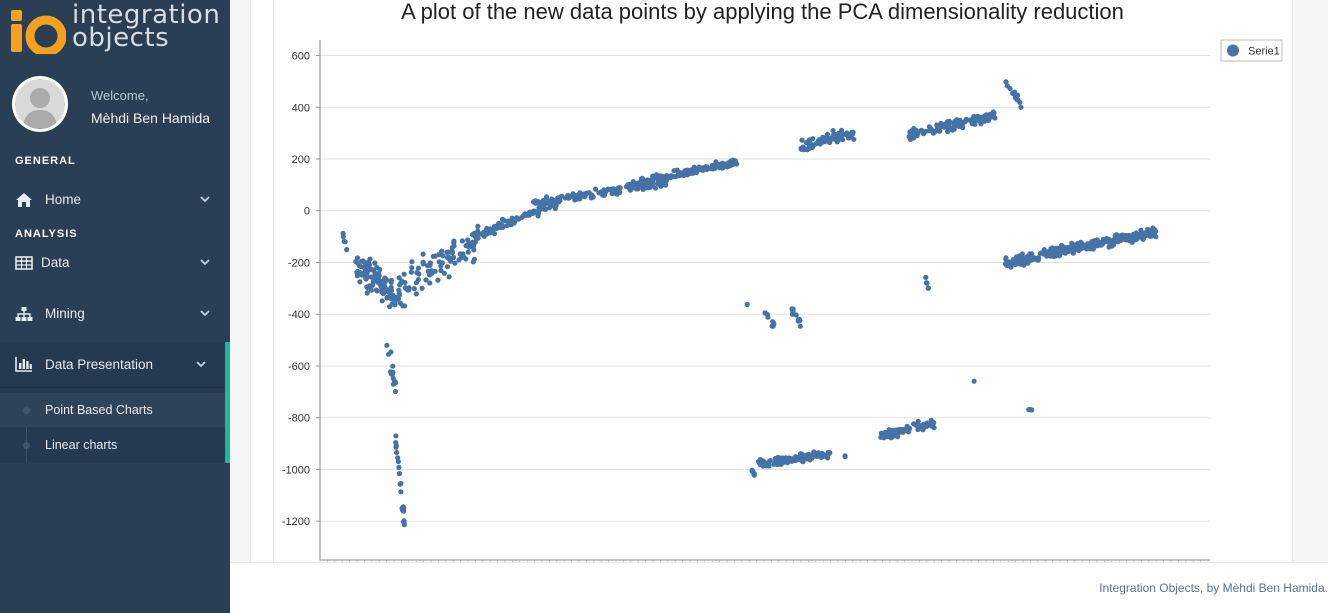  I want to click on brand-logo: integration objects, so click(115, 29).